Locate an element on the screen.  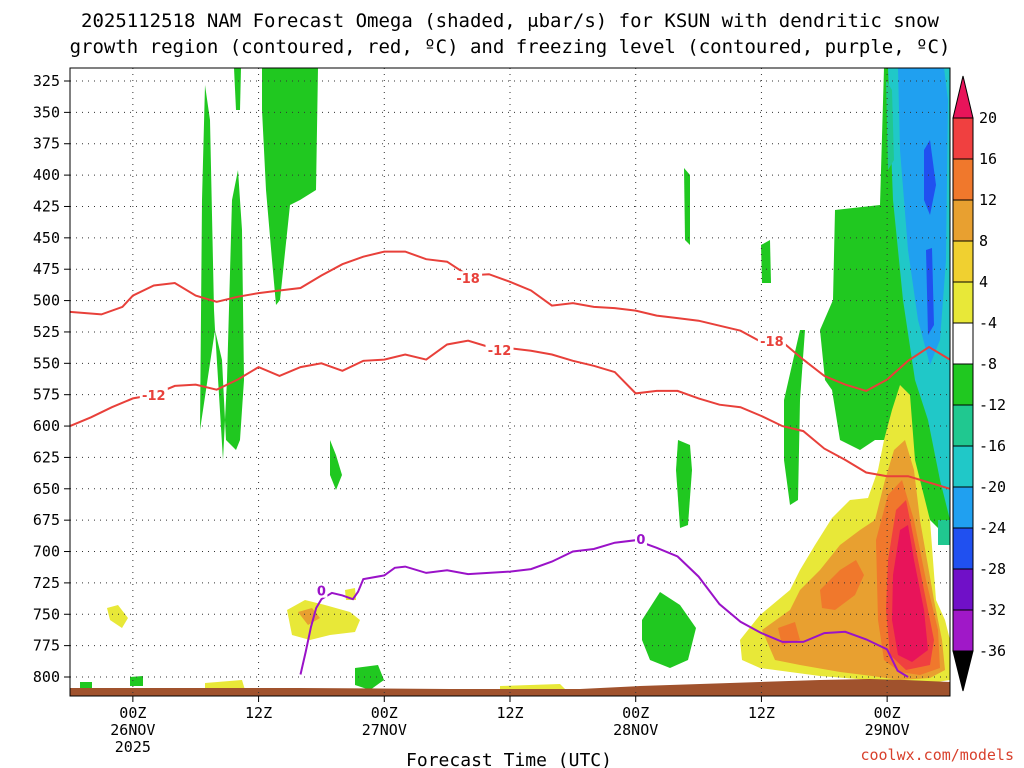
colorbar-tick-label: 12 is located at coordinates (988, 200).